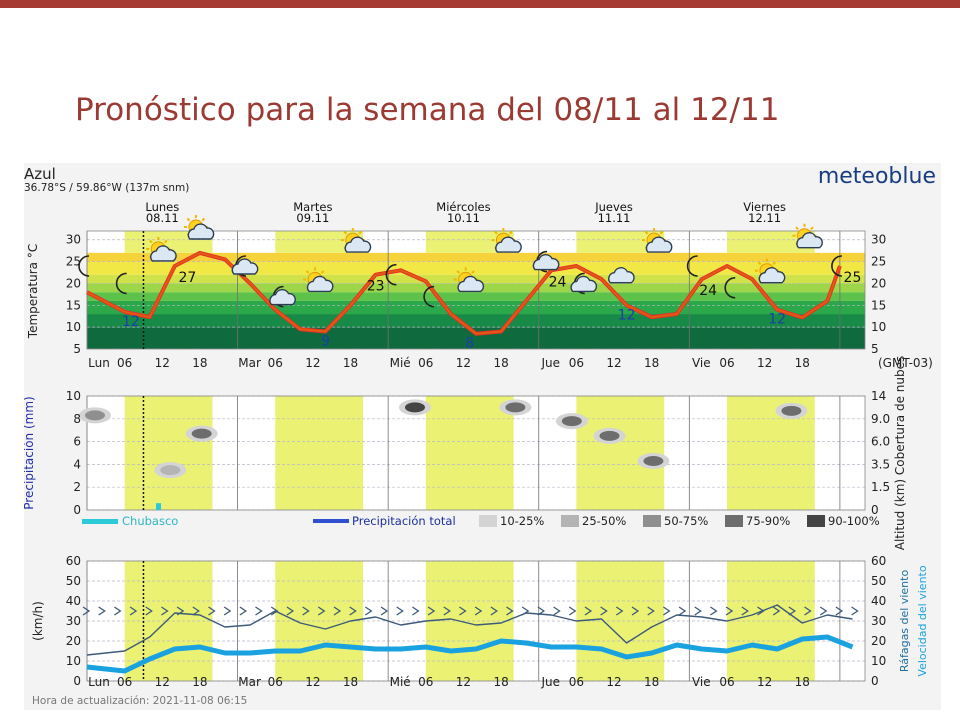 The image size is (960, 720). I want to click on wind-gust-line, so click(469, 630).